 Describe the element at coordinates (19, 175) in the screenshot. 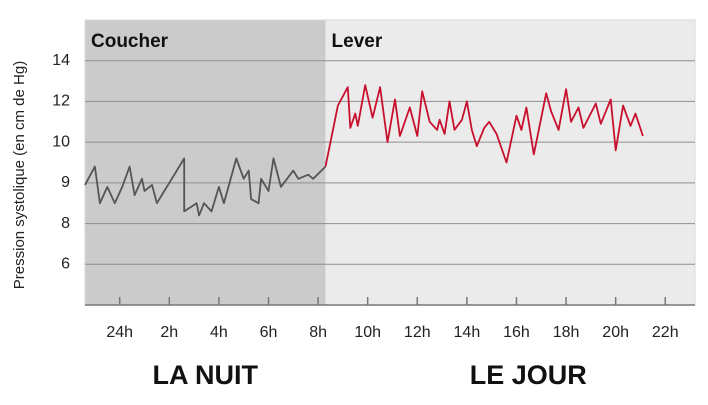

I see `y-axis-label: Pression systolique (en cm de Hg)` at that location.